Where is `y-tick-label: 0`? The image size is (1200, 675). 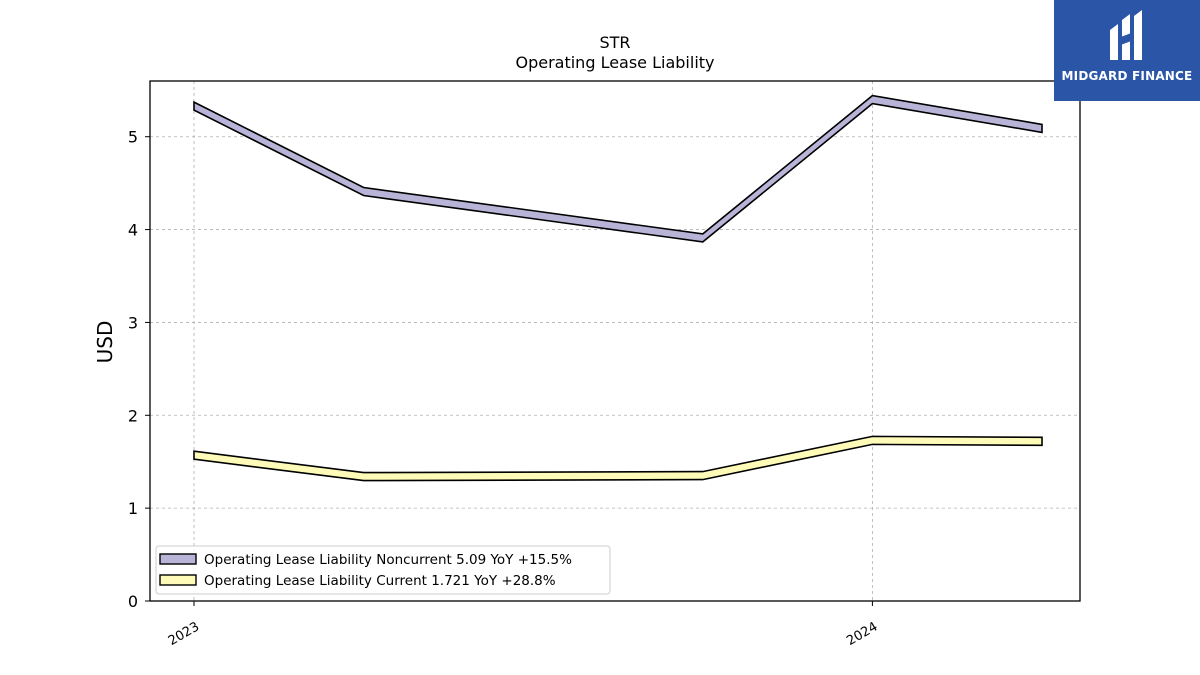
y-tick-label: 0 is located at coordinates (133, 601).